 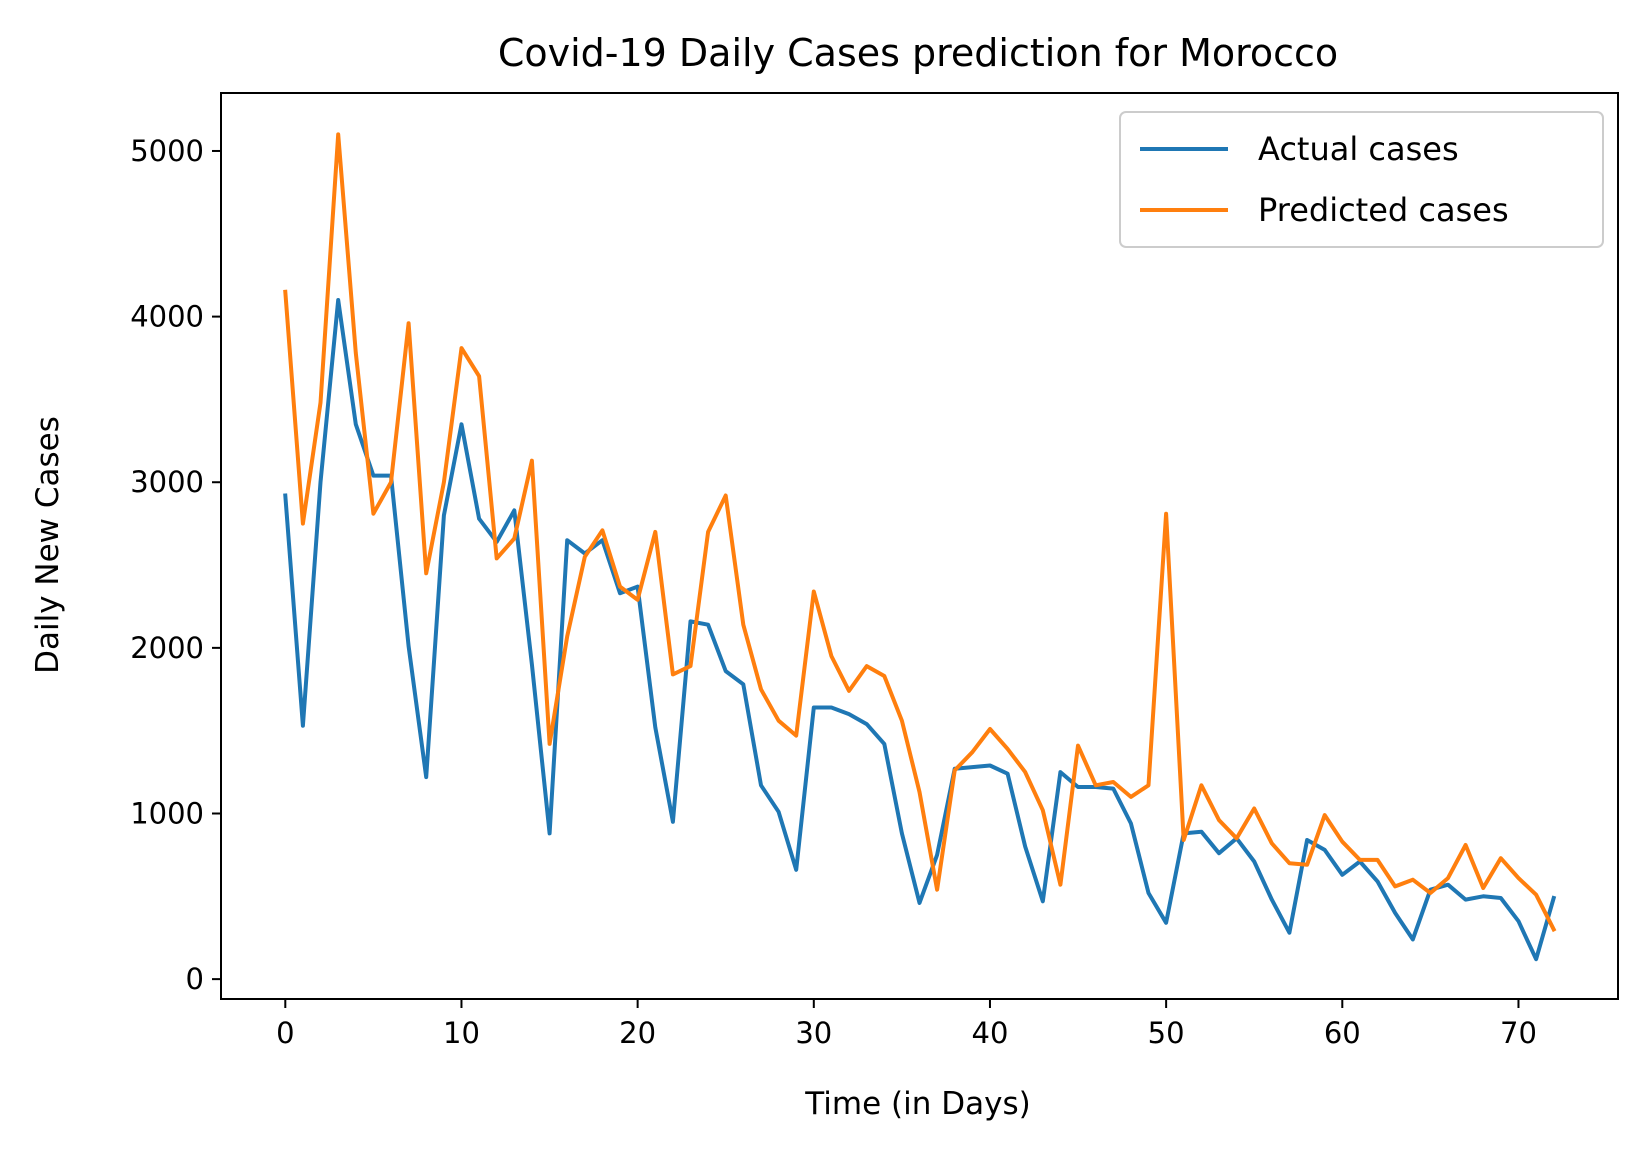 What do you see at coordinates (167, 482) in the screenshot?
I see `y-tick-label: 3000` at bounding box center [167, 482].